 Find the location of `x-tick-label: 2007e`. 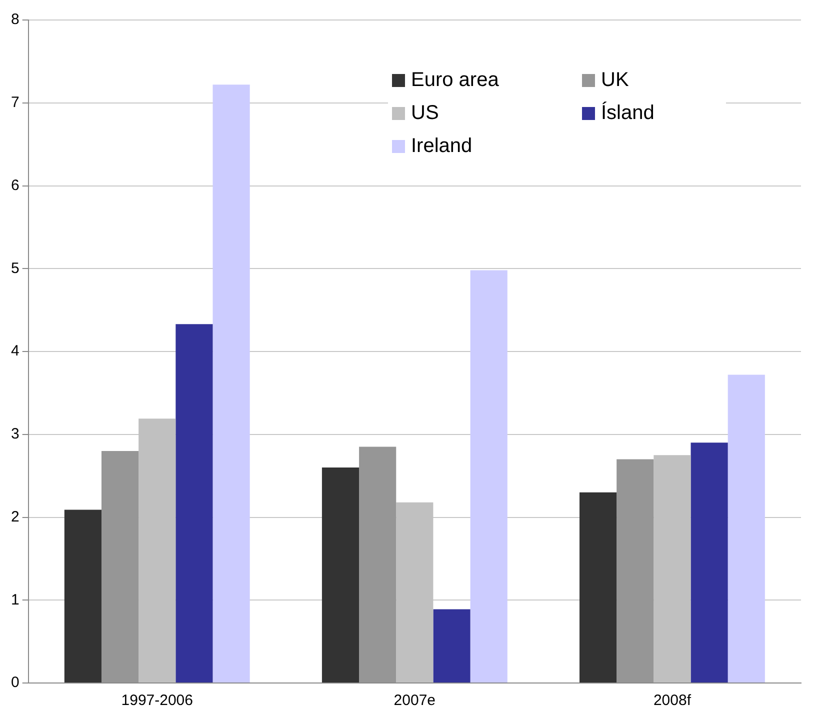

x-tick-label: 2007e is located at coordinates (415, 701).